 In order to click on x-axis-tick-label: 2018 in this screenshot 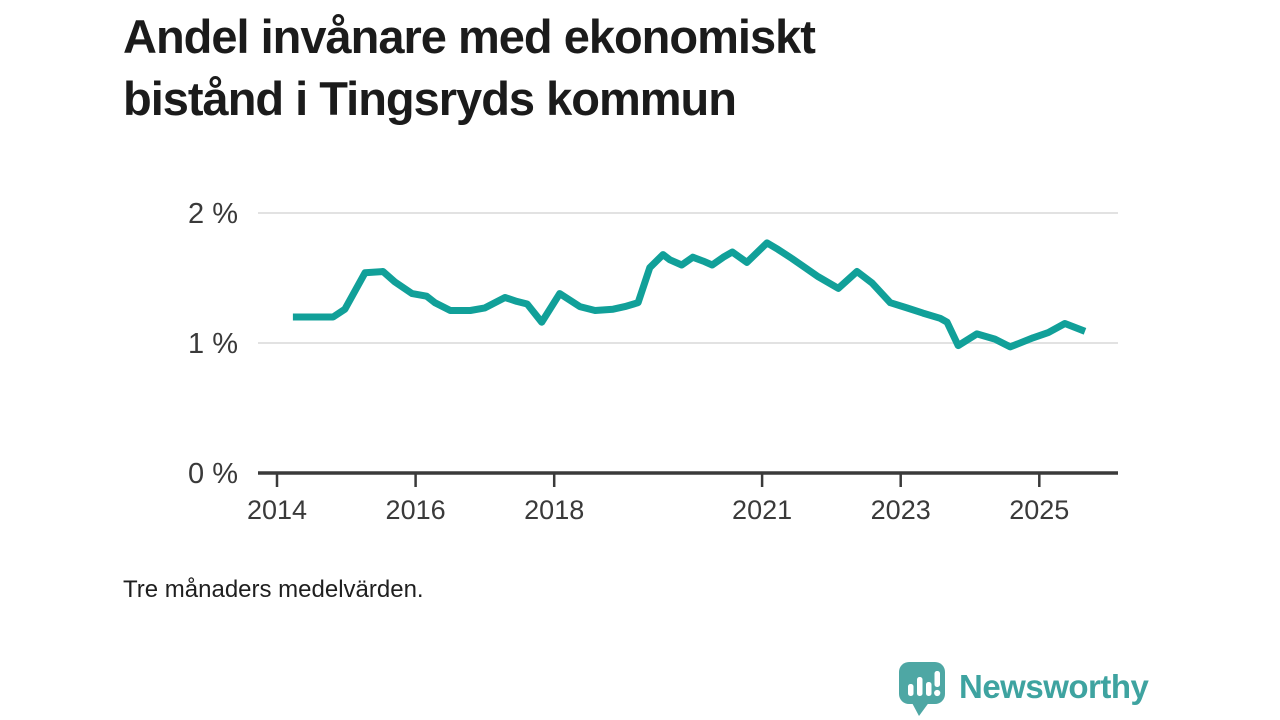, I will do `click(554, 510)`.